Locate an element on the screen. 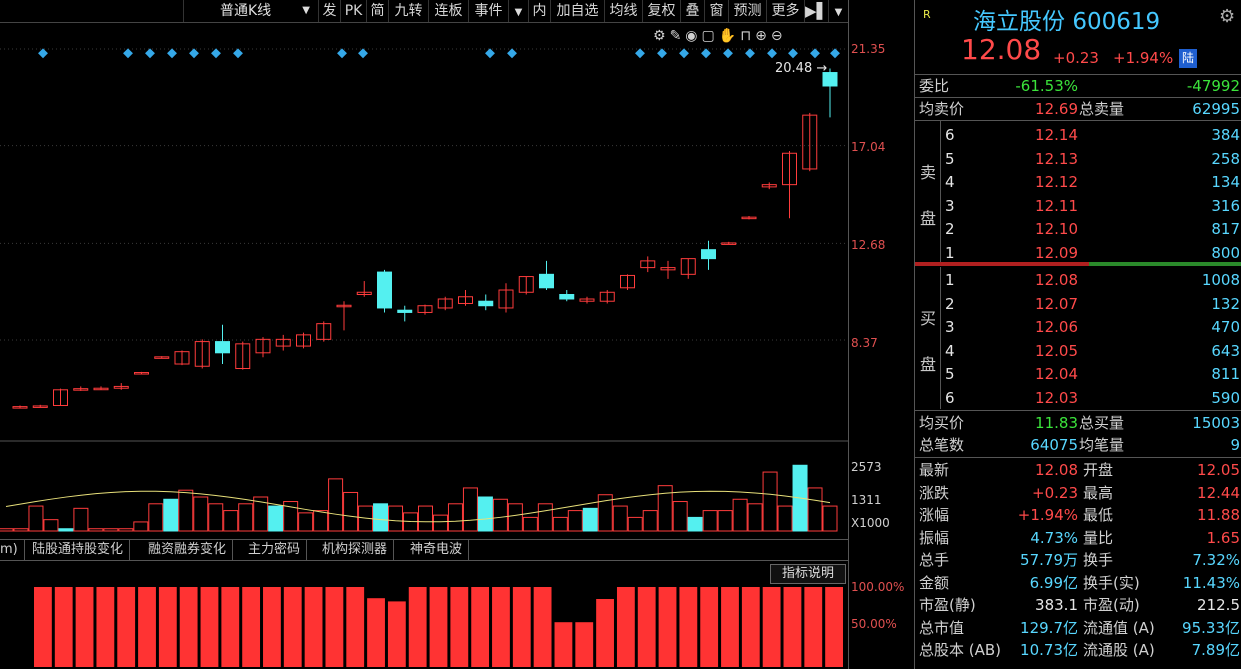  tb-nine-button: 九转 is located at coordinates (408, 11).